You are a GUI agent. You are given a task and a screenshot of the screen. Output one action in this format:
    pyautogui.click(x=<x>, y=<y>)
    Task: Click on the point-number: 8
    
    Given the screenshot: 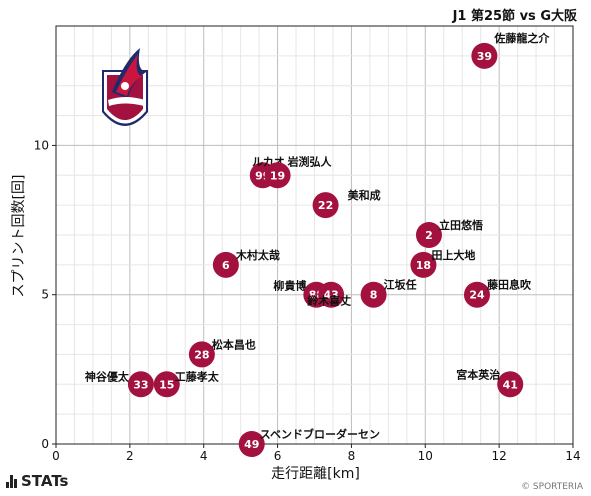 What is the action you would take?
    pyautogui.click(x=374, y=295)
    